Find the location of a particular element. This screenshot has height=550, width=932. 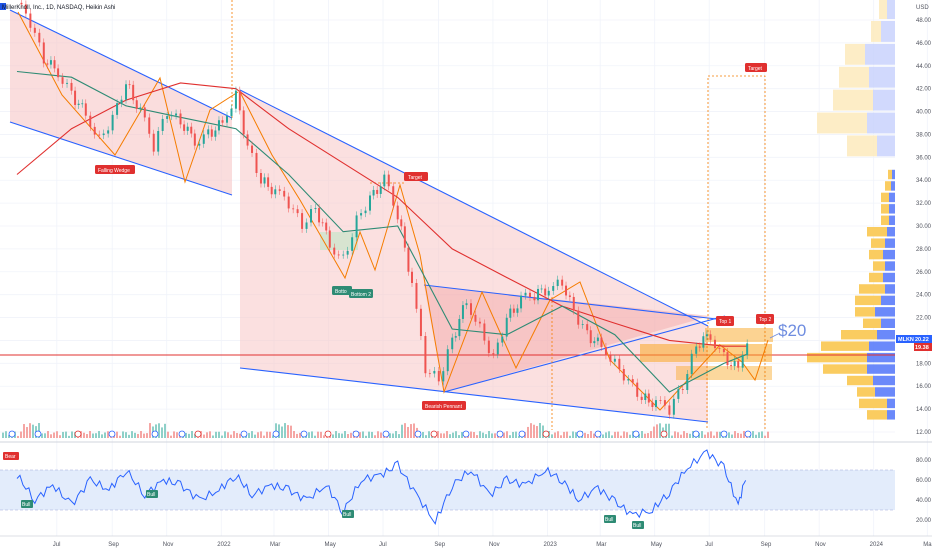

time-tick-label: Nov is located at coordinates (168, 545).